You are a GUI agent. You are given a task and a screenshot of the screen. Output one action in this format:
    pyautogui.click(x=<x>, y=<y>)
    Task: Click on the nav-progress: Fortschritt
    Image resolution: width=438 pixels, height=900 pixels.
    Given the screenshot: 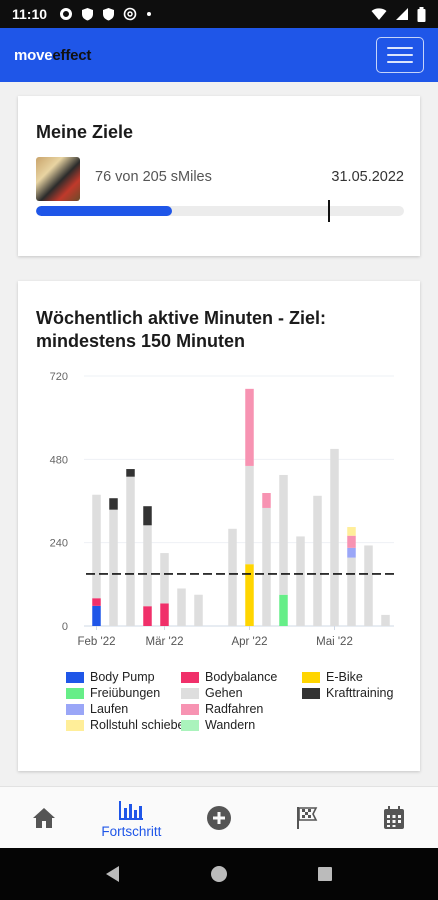 What is the action you would take?
    pyautogui.click(x=132, y=817)
    